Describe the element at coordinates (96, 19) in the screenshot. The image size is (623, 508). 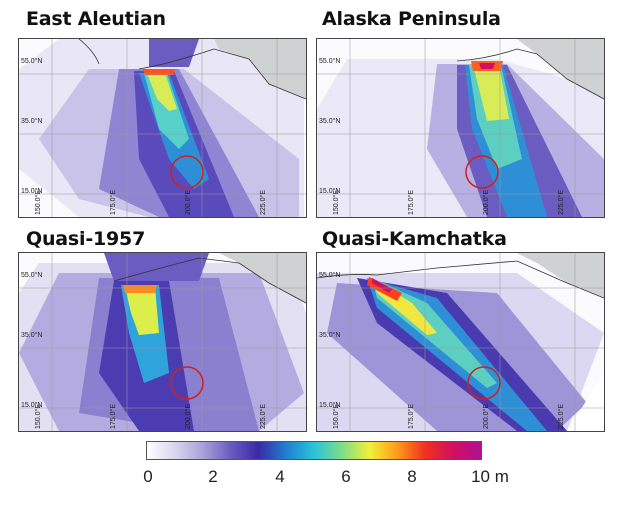
I see `panel-title: East Aleutian` at that location.